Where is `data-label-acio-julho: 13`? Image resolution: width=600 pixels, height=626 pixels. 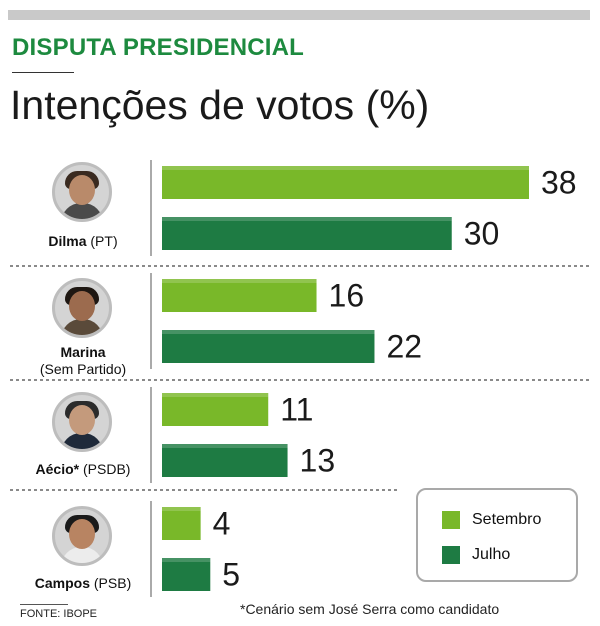 data-label-acio-julho: 13 is located at coordinates (318, 461).